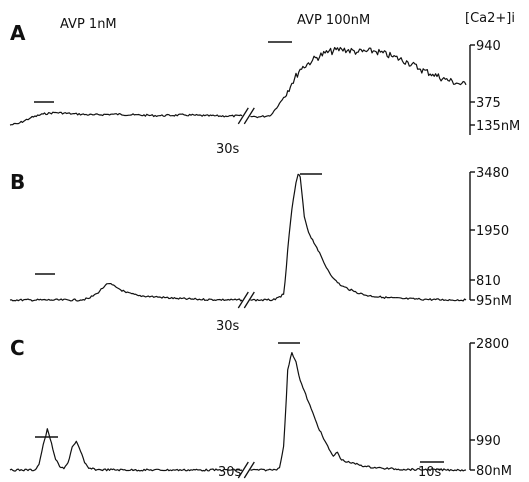  Describe the element at coordinates (488, 103) in the screenshot. I see `y-tick-label-a-1: 375` at that location.